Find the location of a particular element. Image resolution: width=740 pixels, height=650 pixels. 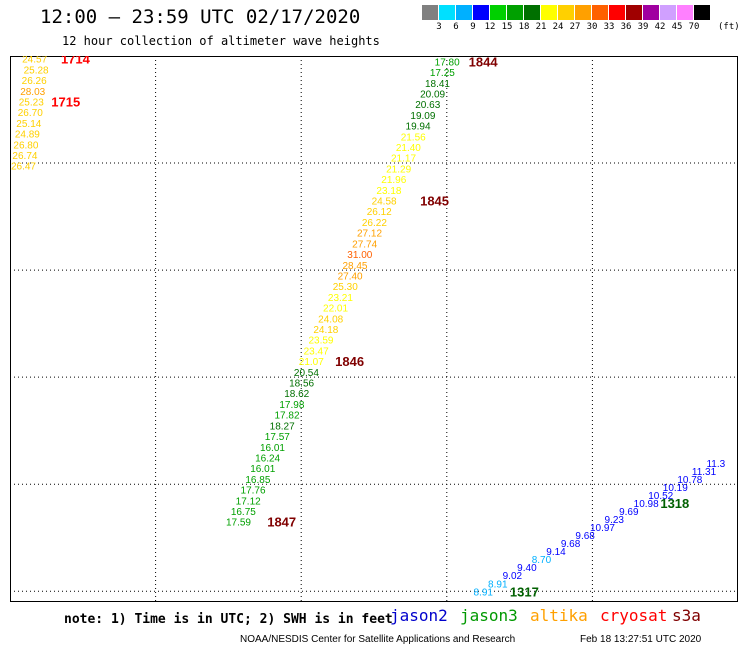

swh-value: 10.78 is located at coordinates (689, 480).